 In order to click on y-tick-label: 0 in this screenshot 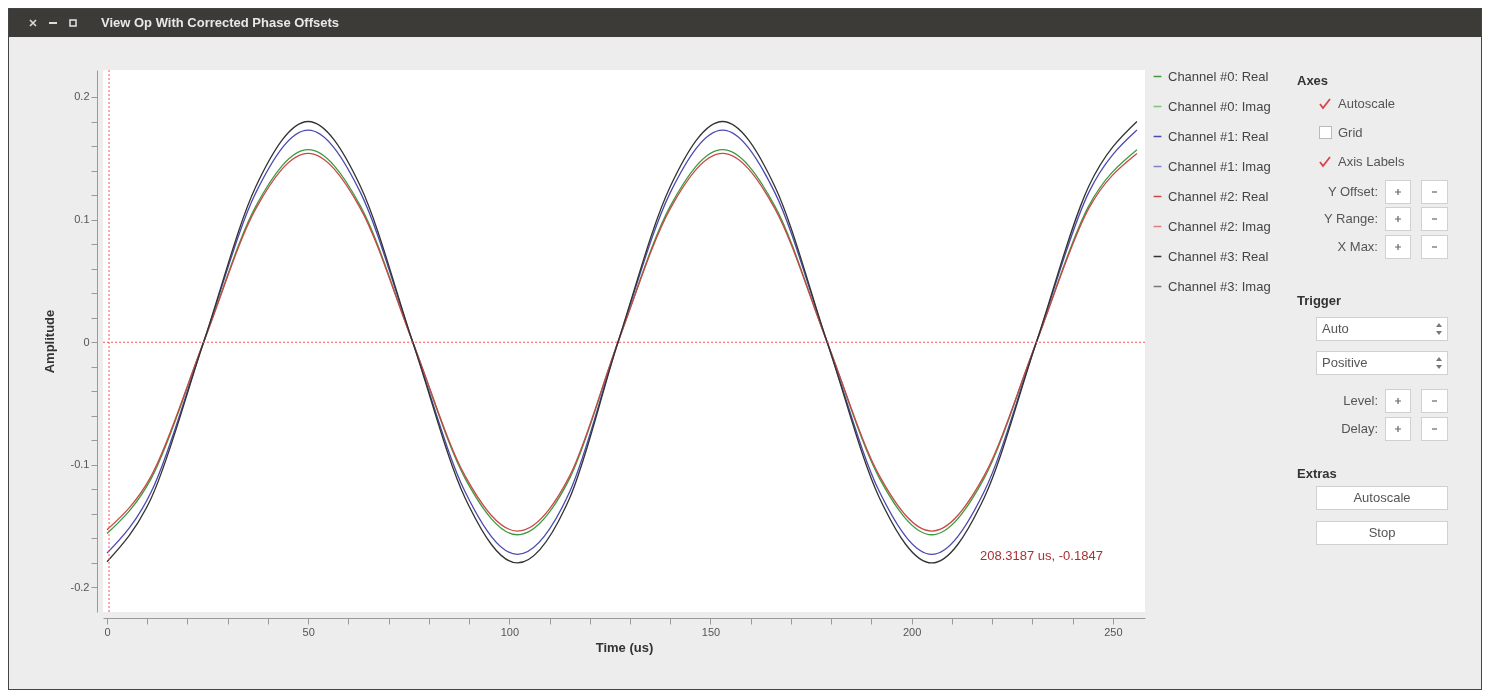, I will do `click(86, 341)`.